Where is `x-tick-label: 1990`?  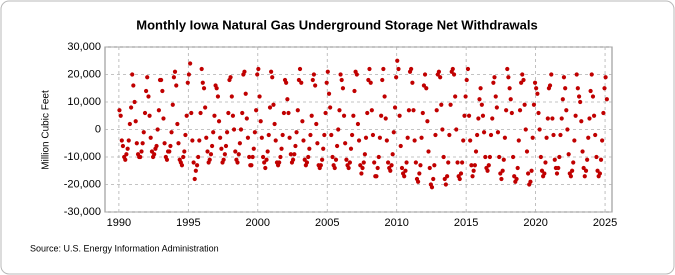
x-tick-label: 1990 is located at coordinates (119, 223).